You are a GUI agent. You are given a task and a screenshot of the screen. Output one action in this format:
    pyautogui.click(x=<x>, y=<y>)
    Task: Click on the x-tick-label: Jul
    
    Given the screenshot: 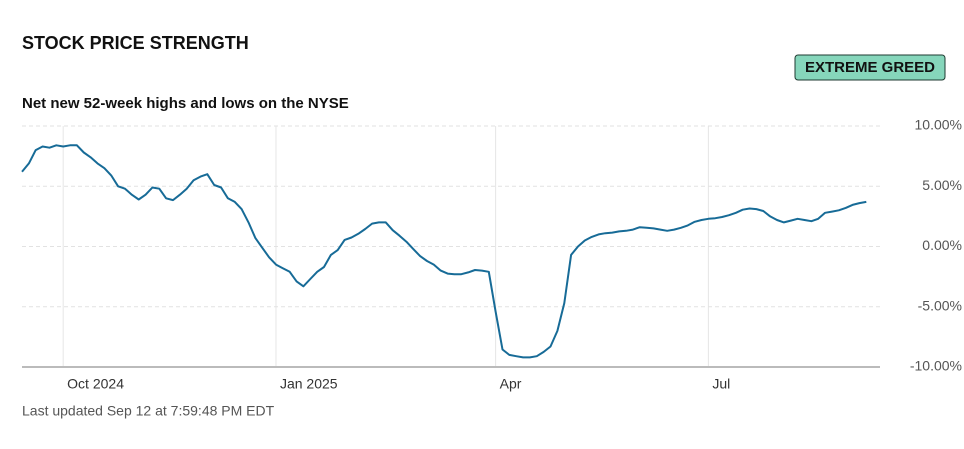 What is the action you would take?
    pyautogui.click(x=721, y=384)
    